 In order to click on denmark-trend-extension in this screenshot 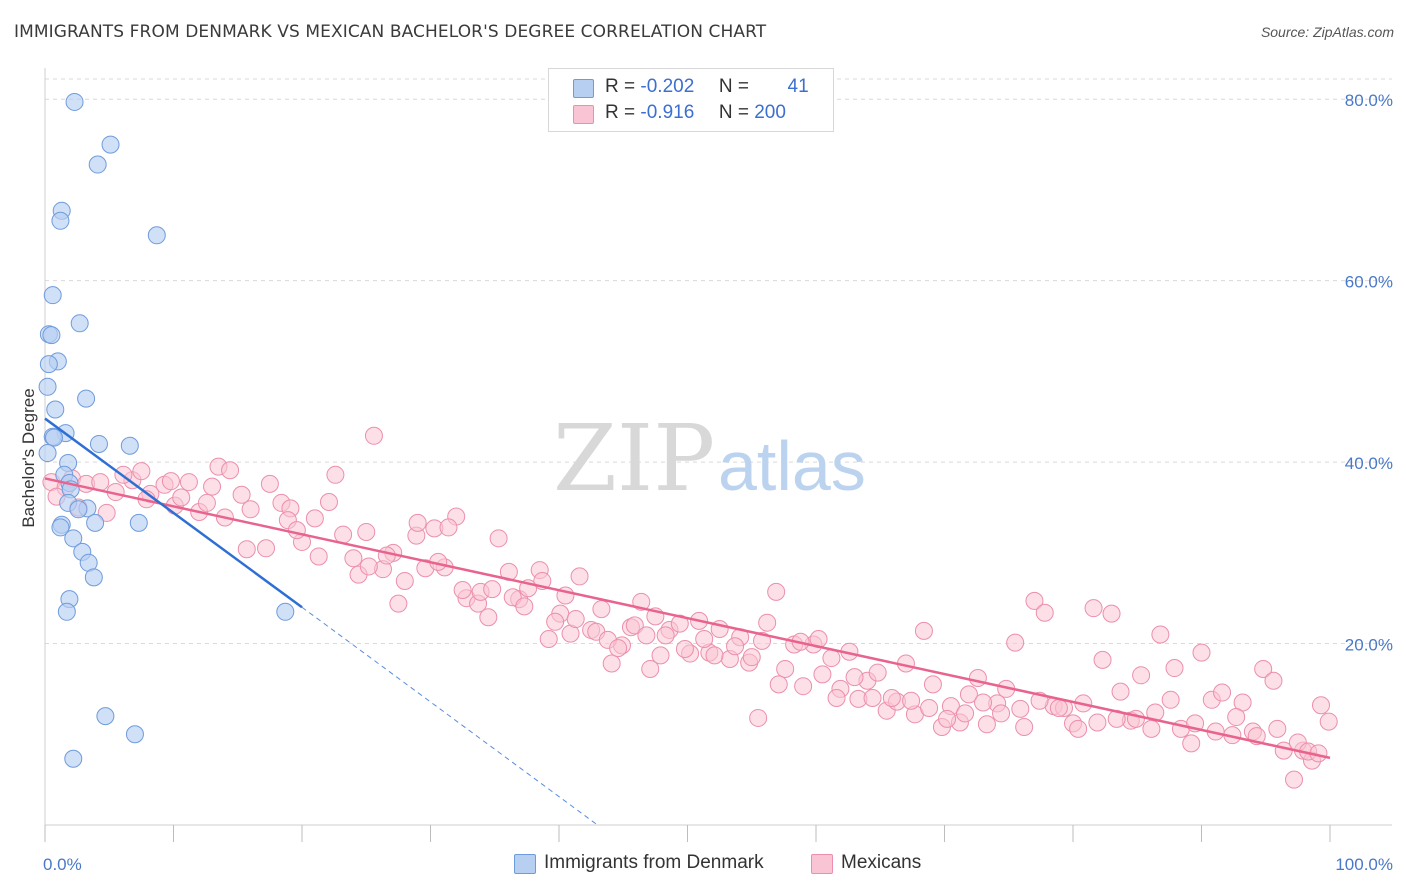, I will do `click(449, 716)`.